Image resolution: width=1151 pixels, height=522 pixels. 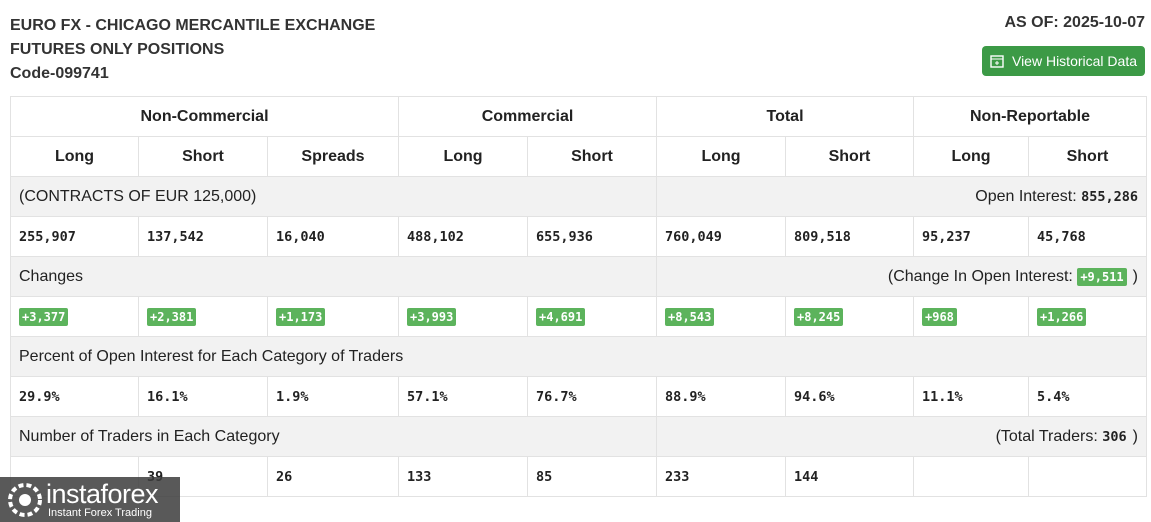 What do you see at coordinates (44, 316) in the screenshot?
I see `change-badge: +3,377` at bounding box center [44, 316].